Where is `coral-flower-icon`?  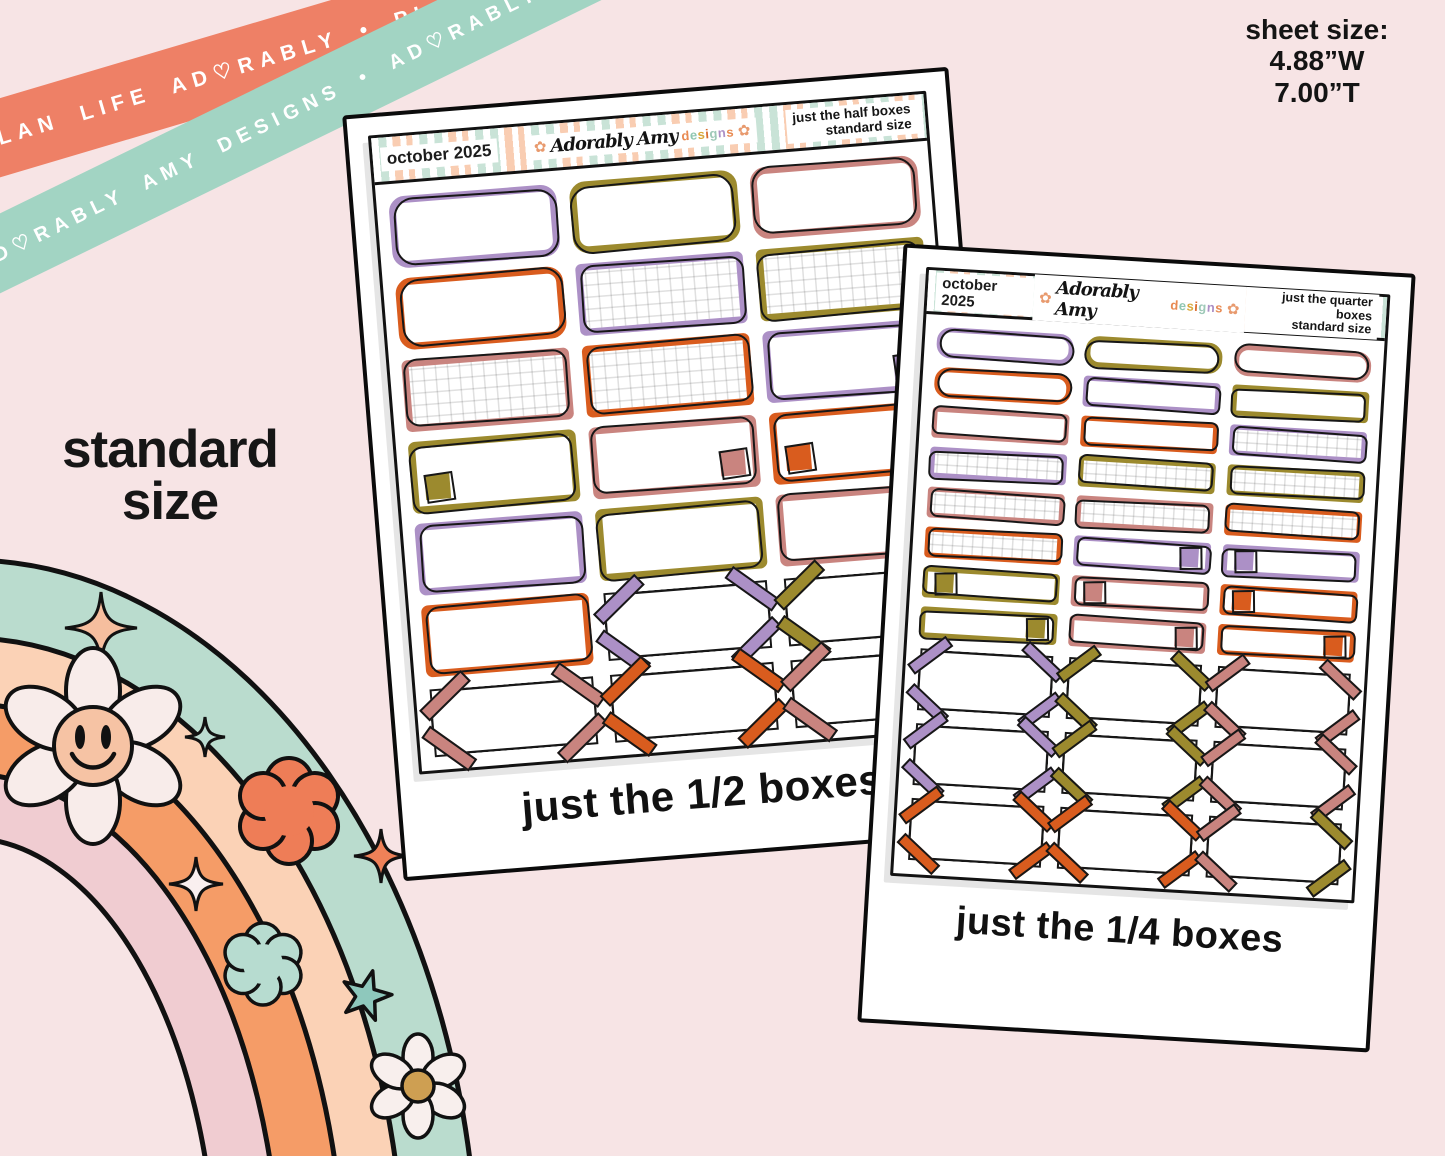 coral-flower-icon is located at coordinates (289, 811).